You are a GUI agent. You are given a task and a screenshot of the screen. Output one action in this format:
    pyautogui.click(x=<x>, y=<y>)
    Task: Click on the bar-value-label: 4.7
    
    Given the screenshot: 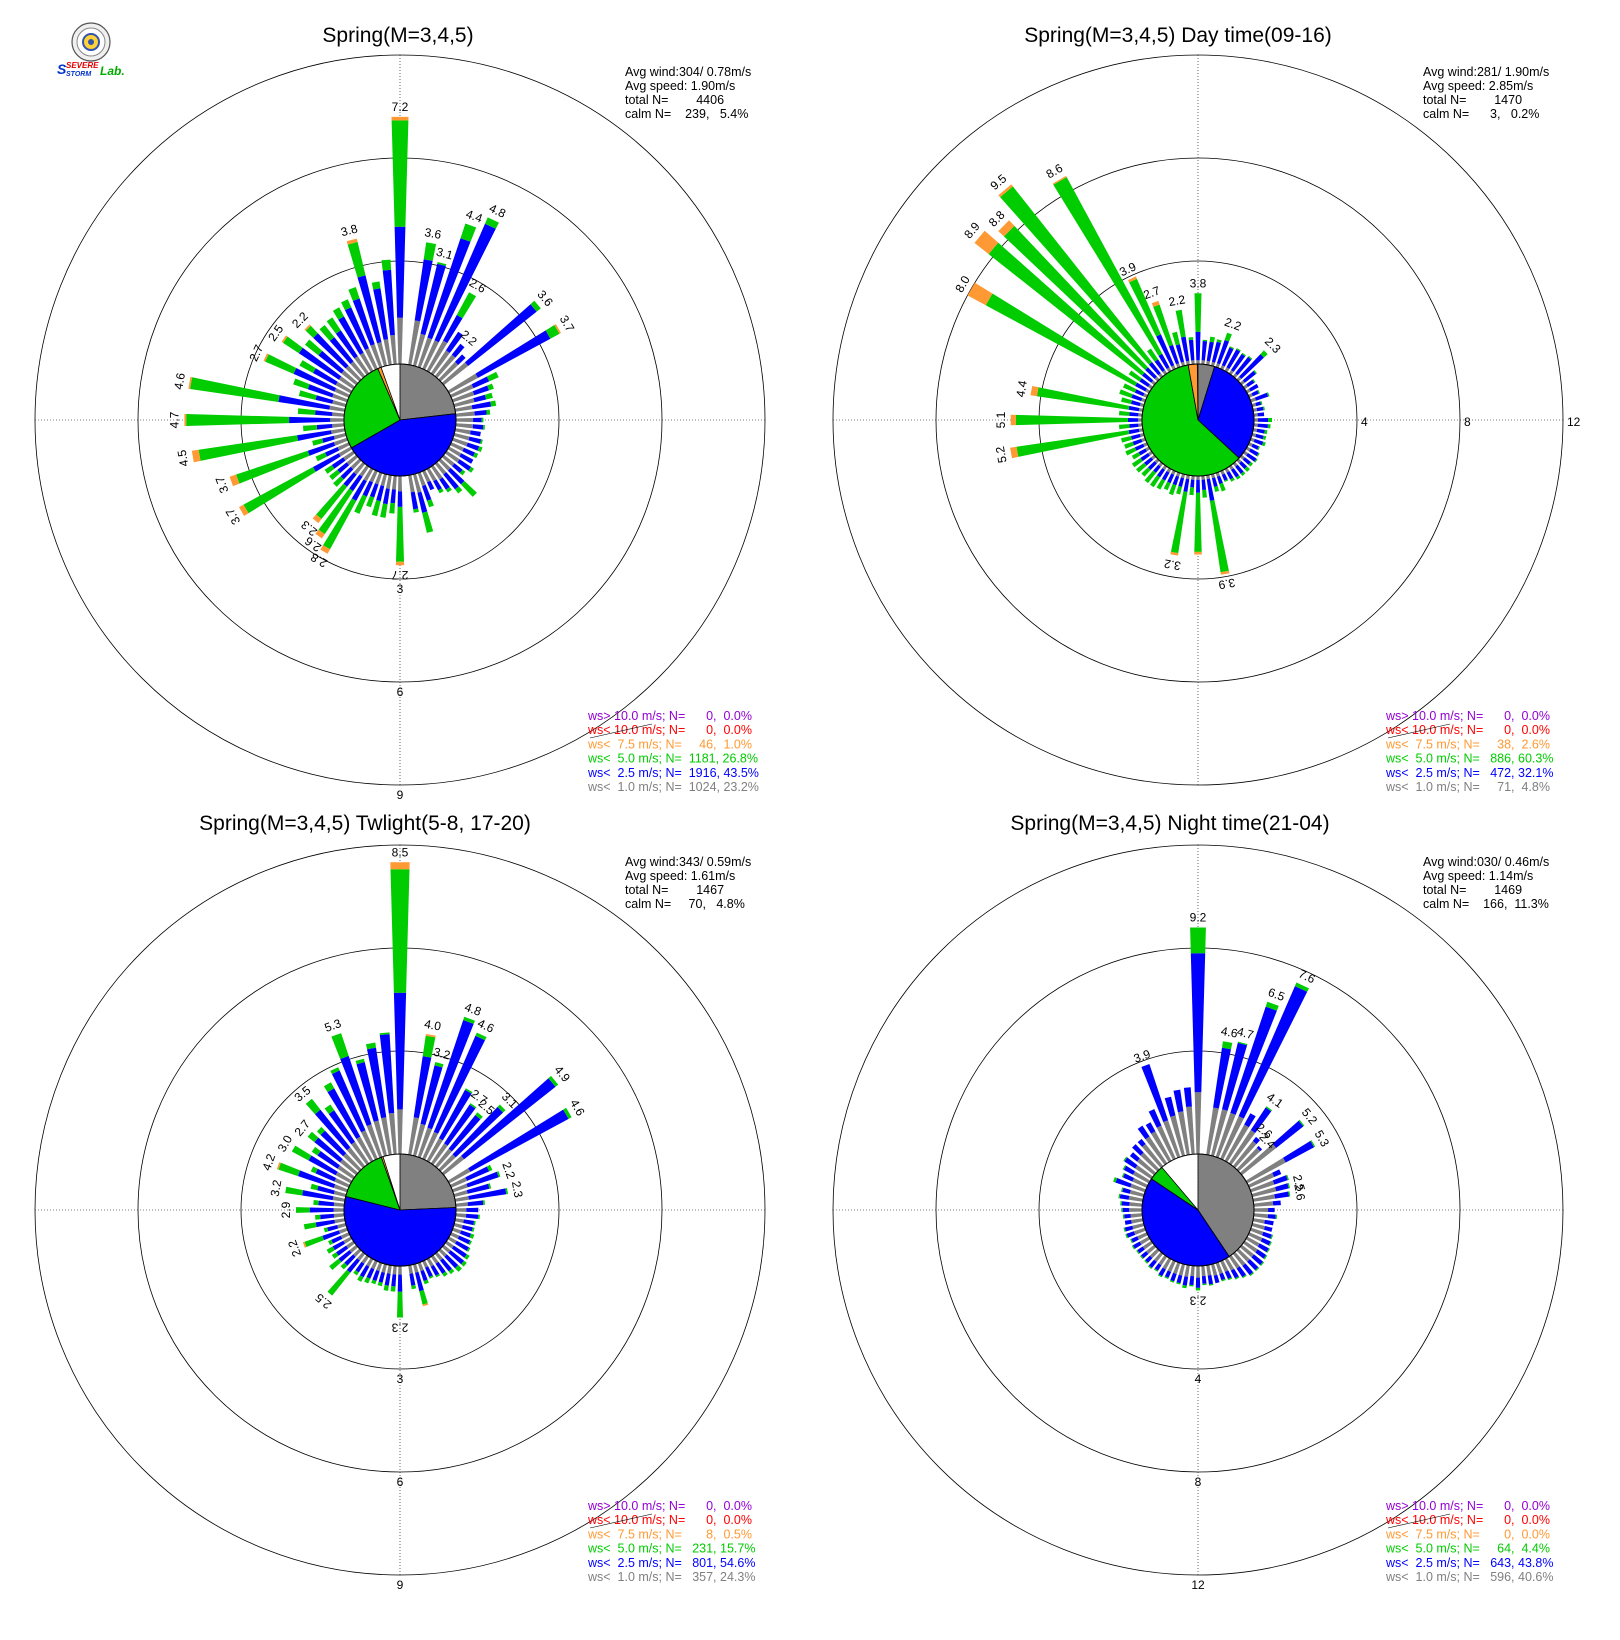 What is the action you would take?
    pyautogui.click(x=1245, y=1033)
    